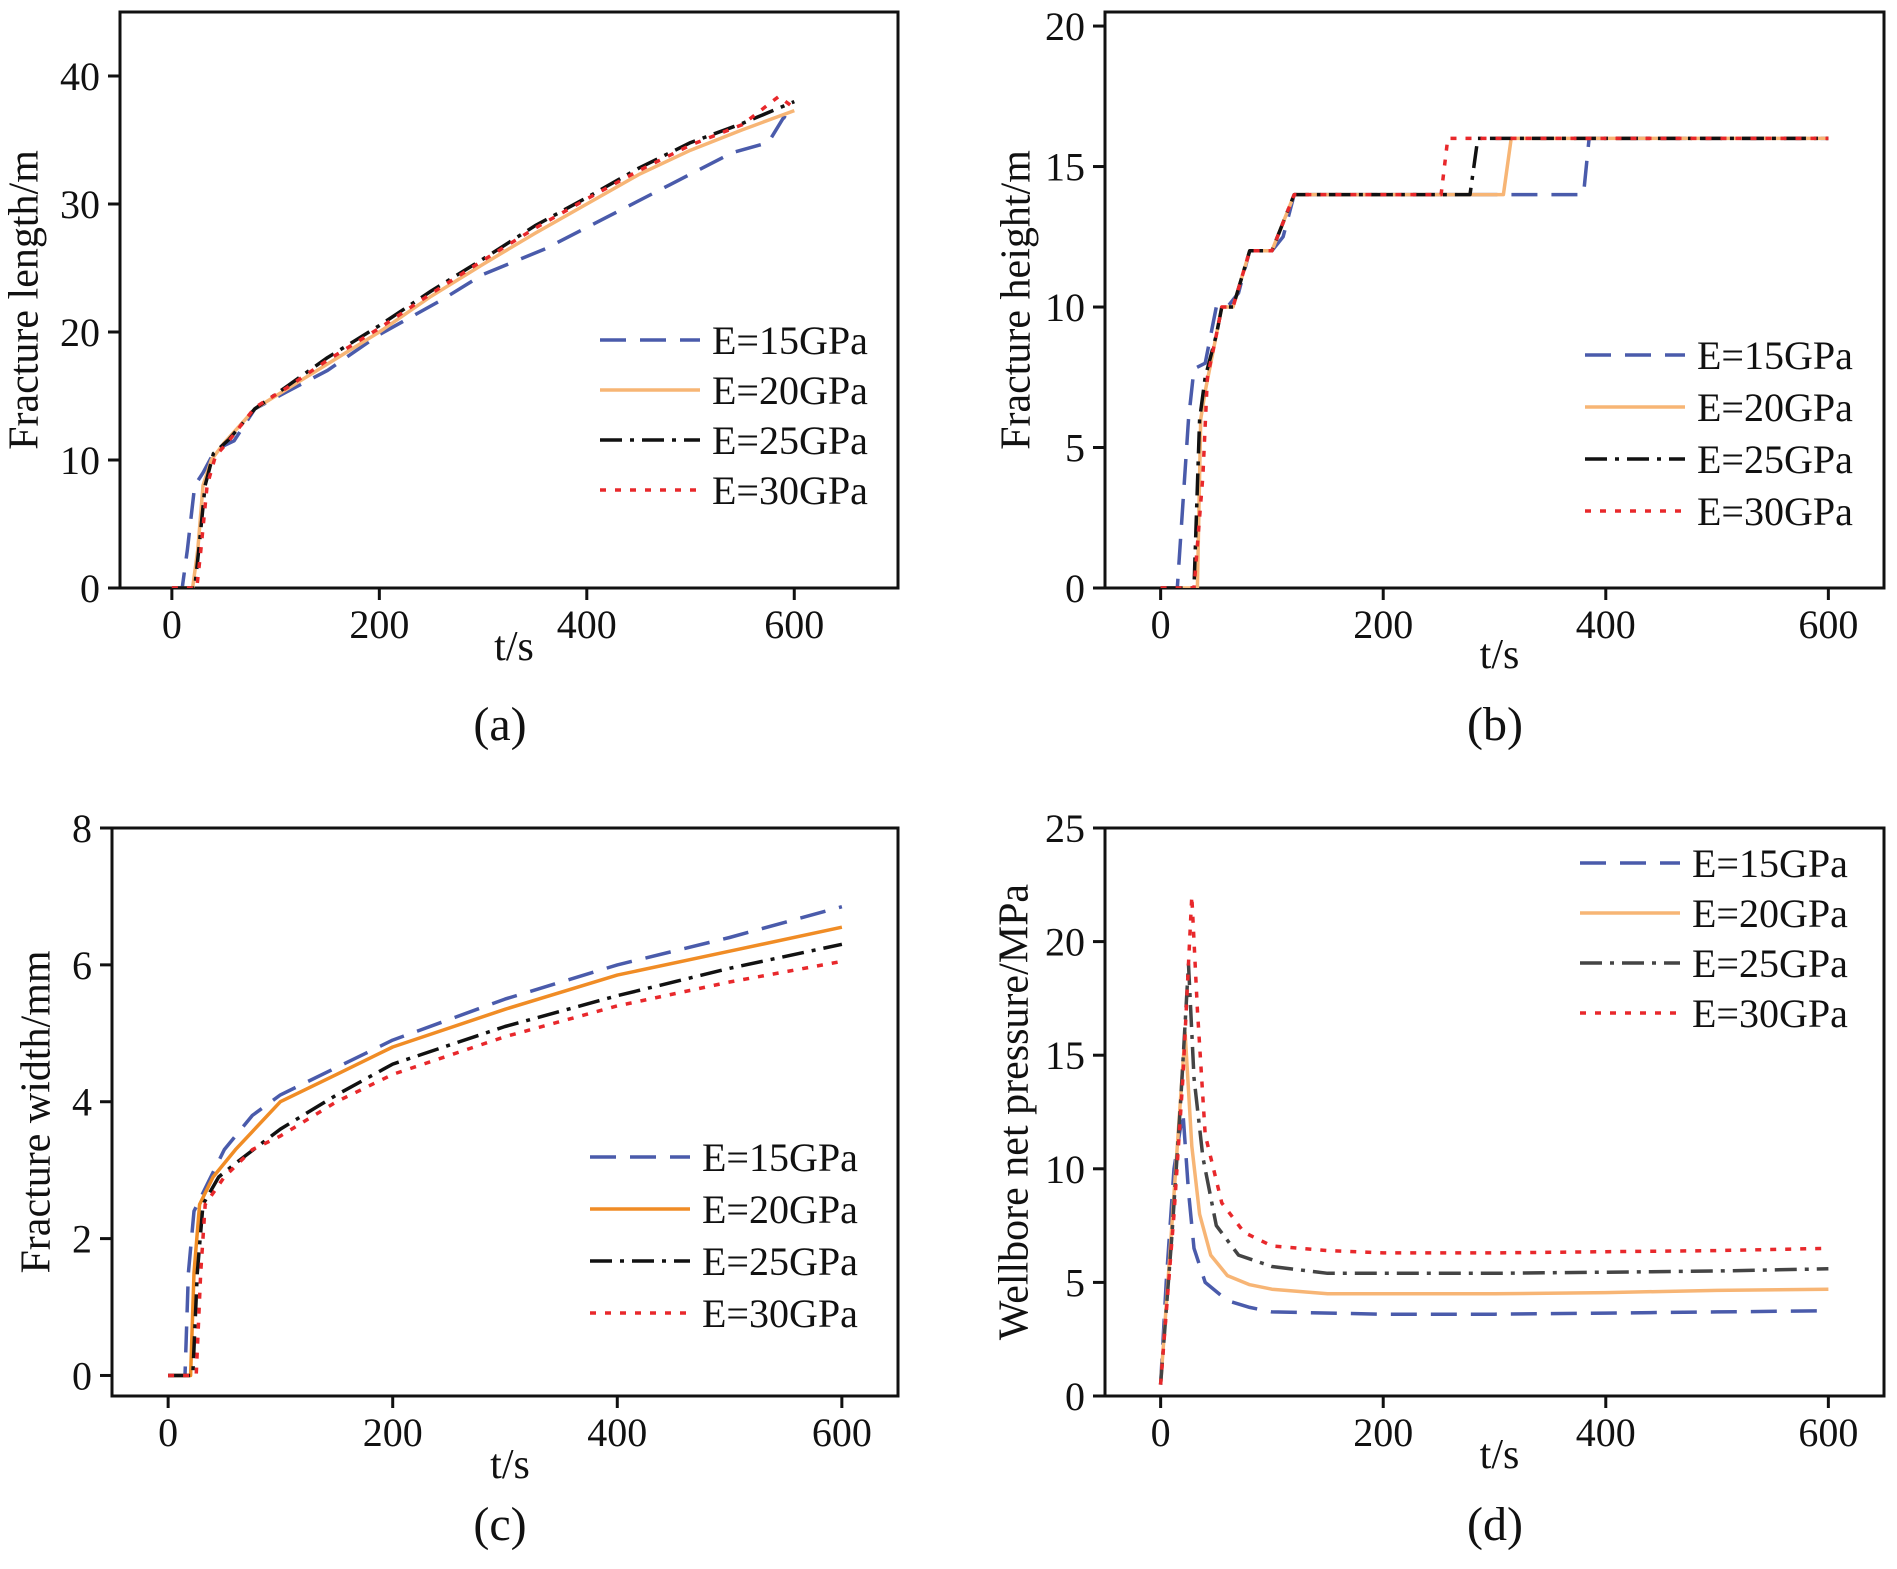  I want to click on y-axis-label: Fracture width/mm, so click(37, 1111).